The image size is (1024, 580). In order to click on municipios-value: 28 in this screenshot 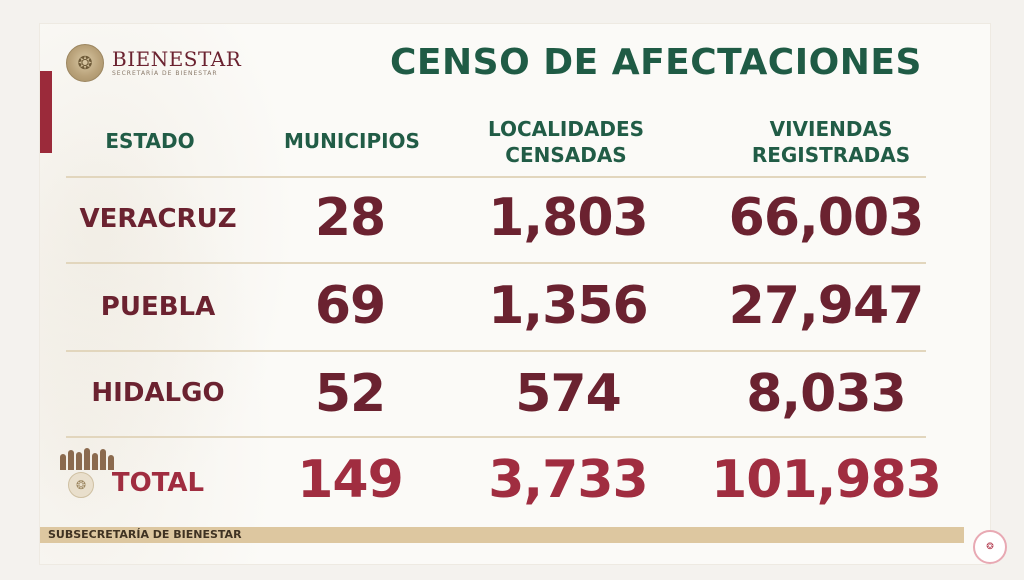, I will do `click(350, 218)`.